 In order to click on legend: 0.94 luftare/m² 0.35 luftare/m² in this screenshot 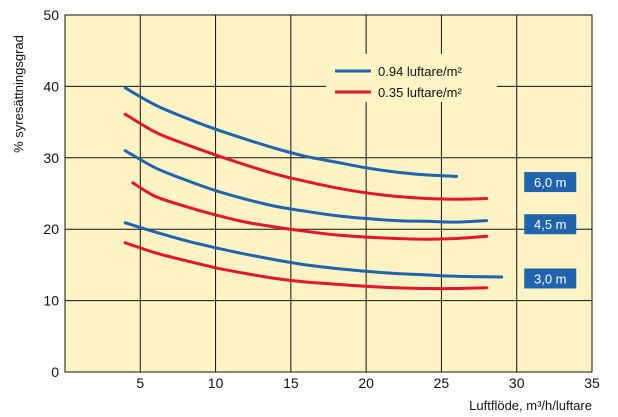, I will do `click(411, 78)`.